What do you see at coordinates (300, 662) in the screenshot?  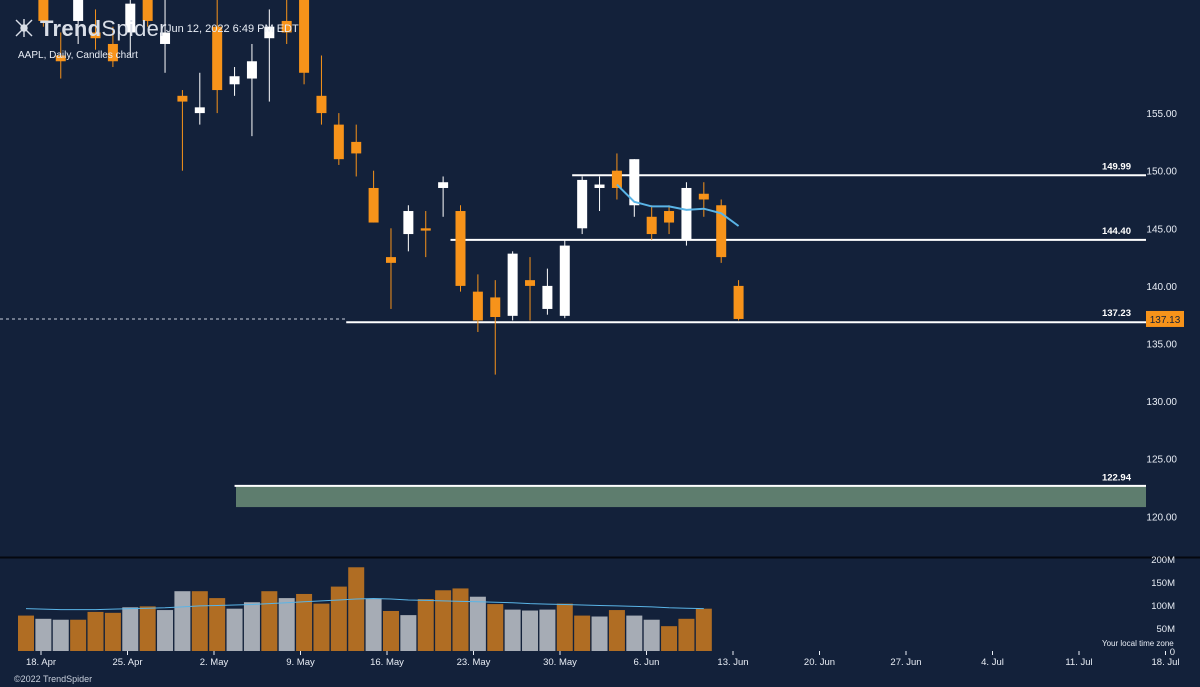 I see `time-tick-label: 9. May` at bounding box center [300, 662].